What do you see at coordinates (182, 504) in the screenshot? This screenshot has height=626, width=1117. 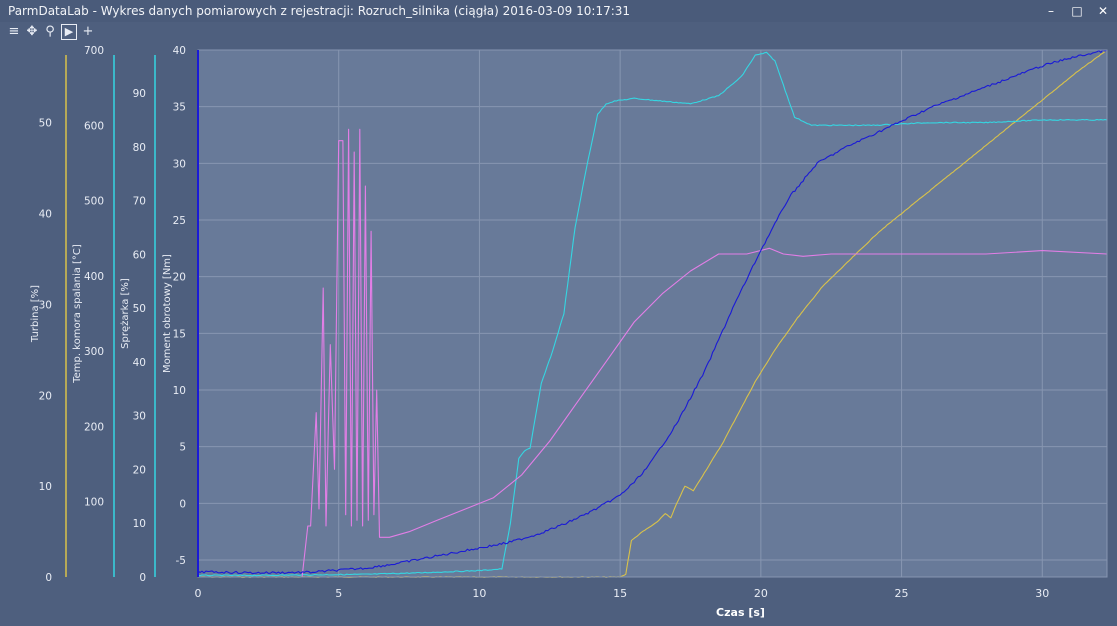 I see `moment-tick-label: 0` at bounding box center [182, 504].